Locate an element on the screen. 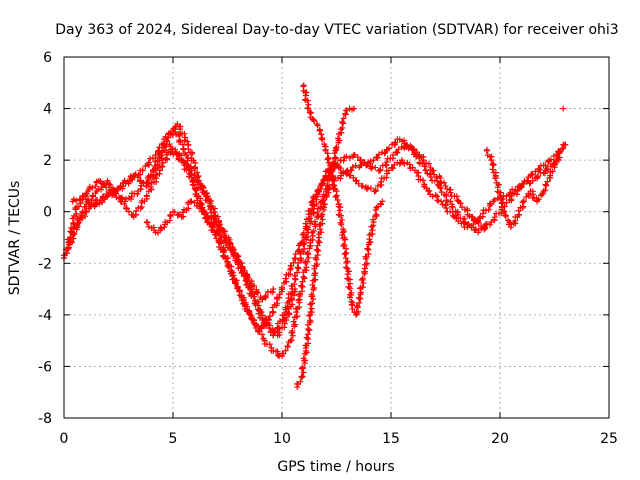  x-tick-label: 25 is located at coordinates (609, 439).